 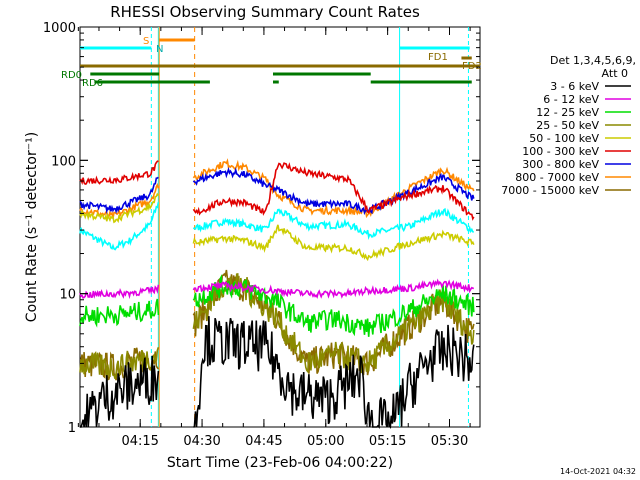 What do you see at coordinates (557, 177) in the screenshot?
I see `legend-label: 800 - 7000 keV` at bounding box center [557, 177].